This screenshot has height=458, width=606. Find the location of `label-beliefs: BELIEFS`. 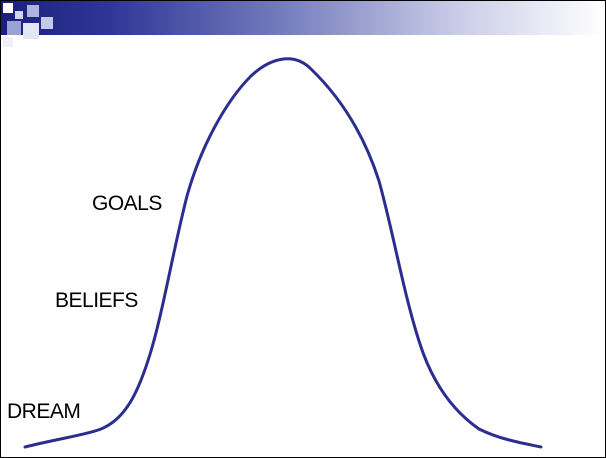

label-beliefs: BELIEFS is located at coordinates (96, 300).